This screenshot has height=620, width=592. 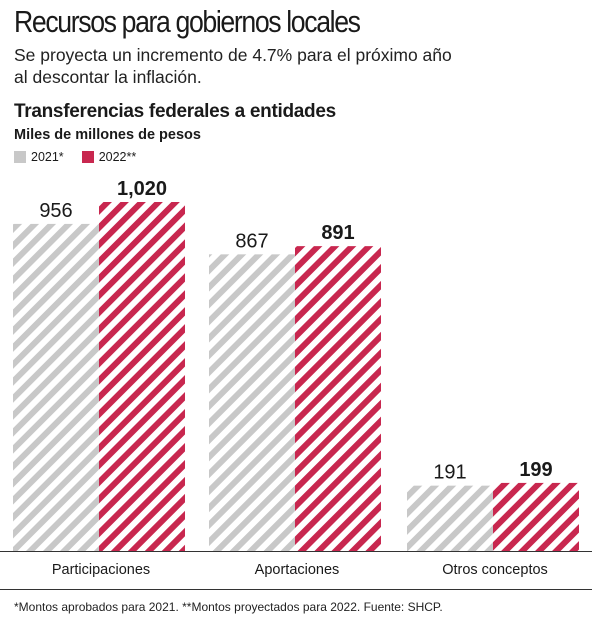 What do you see at coordinates (297, 570) in the screenshot?
I see `category-label-1: Aportaciones` at bounding box center [297, 570].